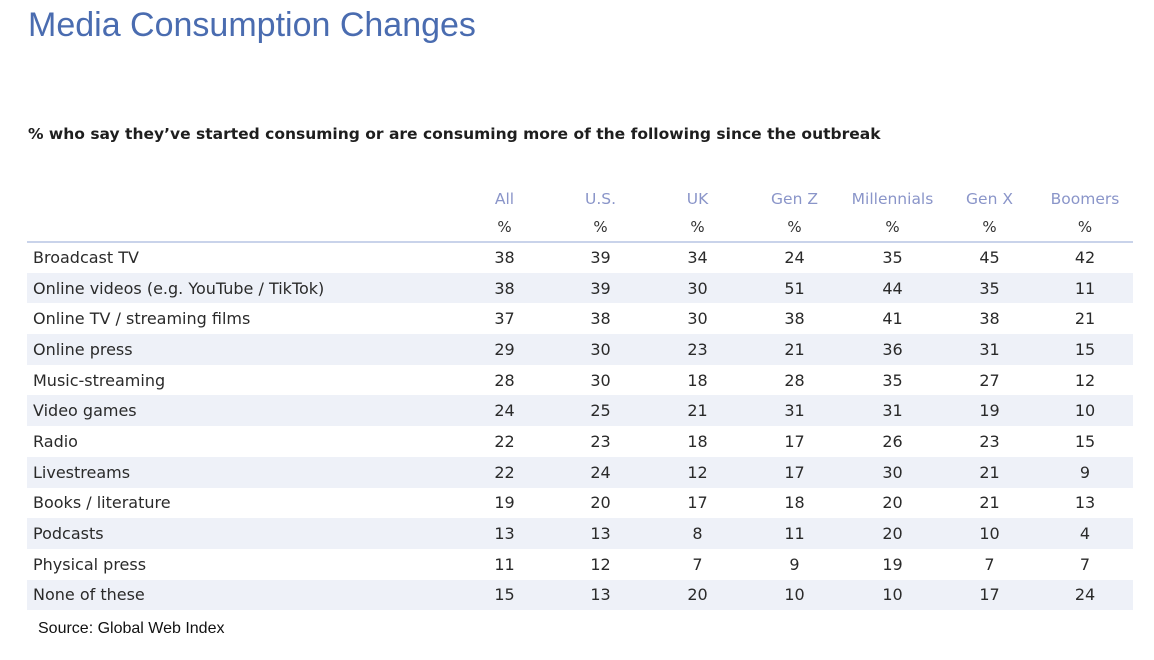 The image size is (1154, 660). What do you see at coordinates (892, 319) in the screenshot?
I see `cell-value: 41` at bounding box center [892, 319].